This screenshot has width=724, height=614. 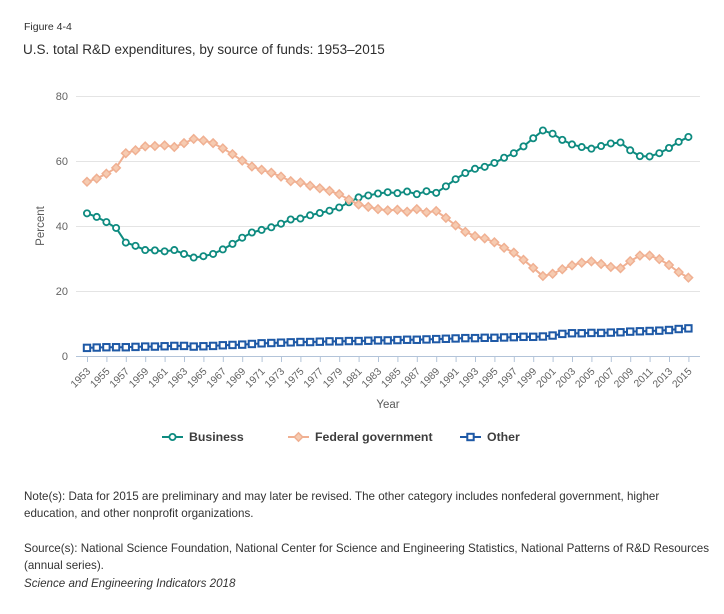 I want to click on x-axis-ticks, so click(x=388, y=359).